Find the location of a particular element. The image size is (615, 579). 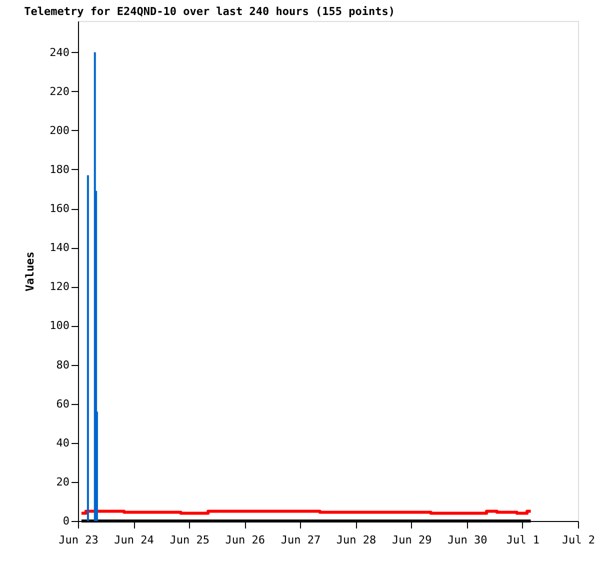

x-tick-label: Jun 29 is located at coordinates (412, 540).